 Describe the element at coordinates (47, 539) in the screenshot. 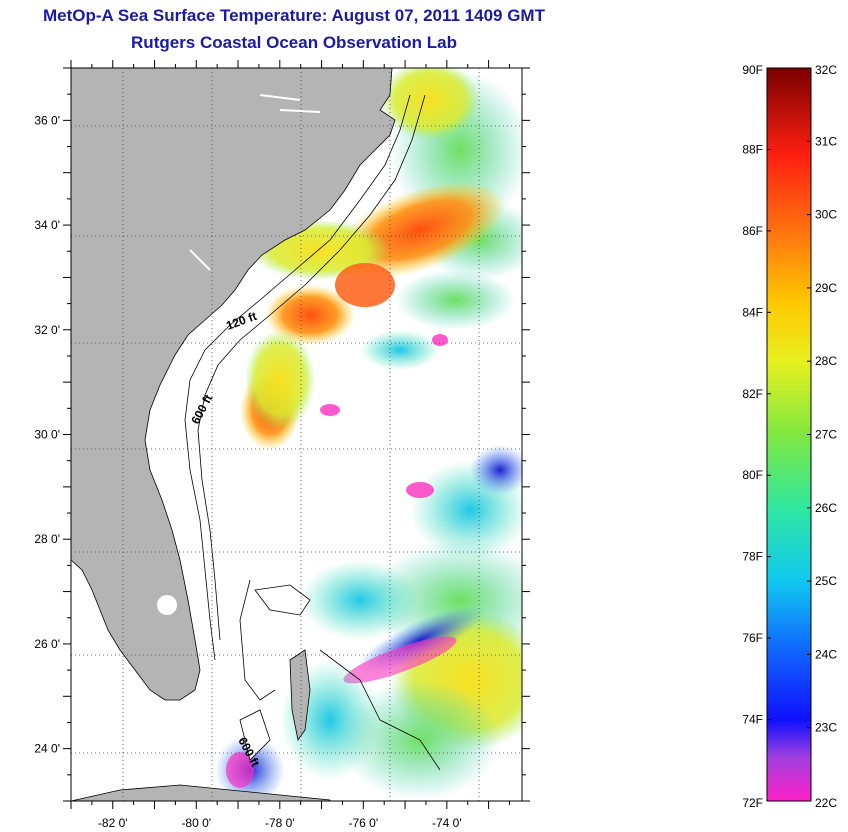

I see `lat-tick-label: 28 0'` at that location.